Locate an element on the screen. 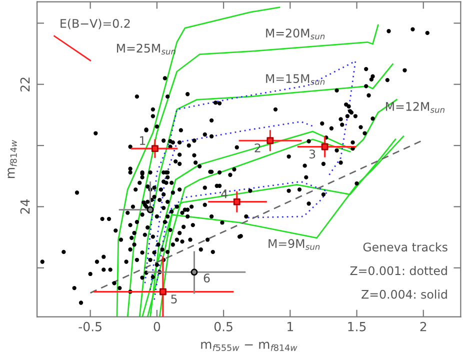  annotation: M=9M$_{sun}$ is located at coordinates (294, 244).